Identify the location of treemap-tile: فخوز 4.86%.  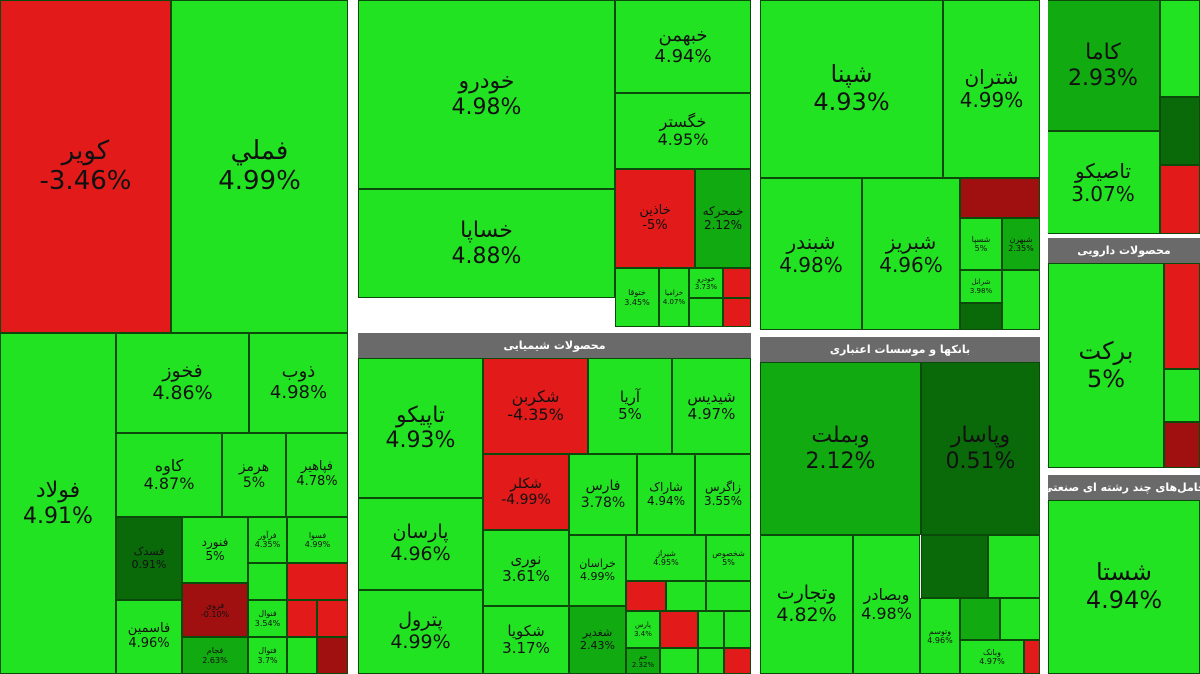
(182, 383).